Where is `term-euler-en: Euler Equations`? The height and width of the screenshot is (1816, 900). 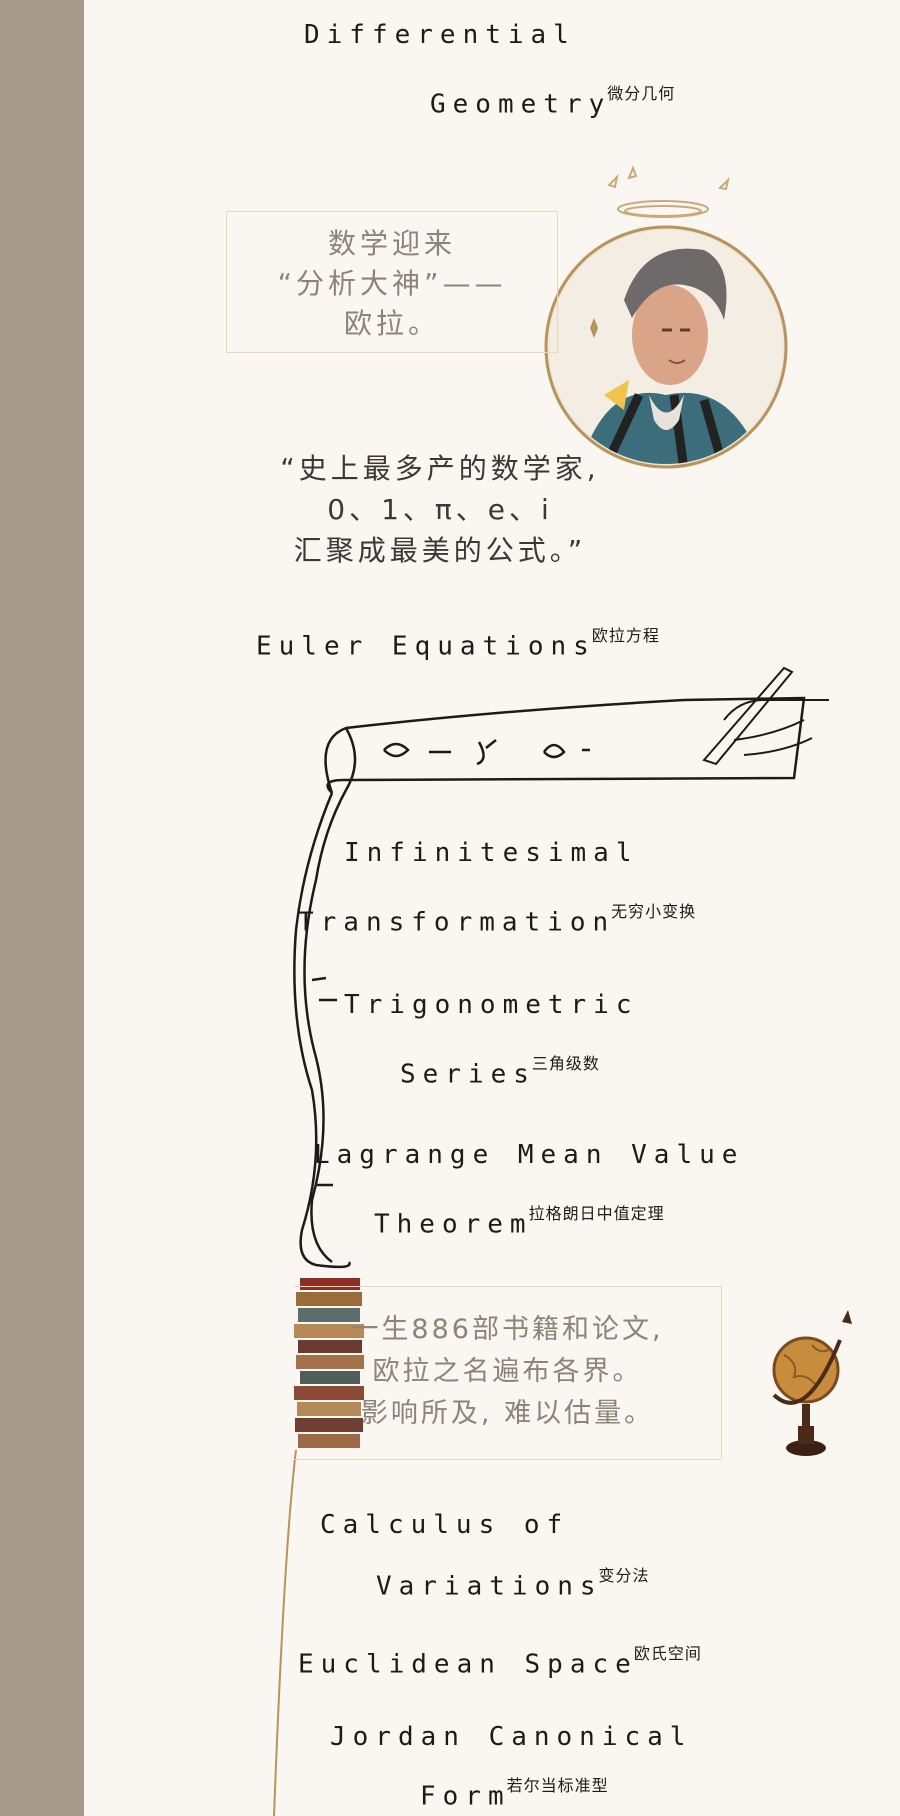 term-euler-en: Euler Equations is located at coordinates (426, 646).